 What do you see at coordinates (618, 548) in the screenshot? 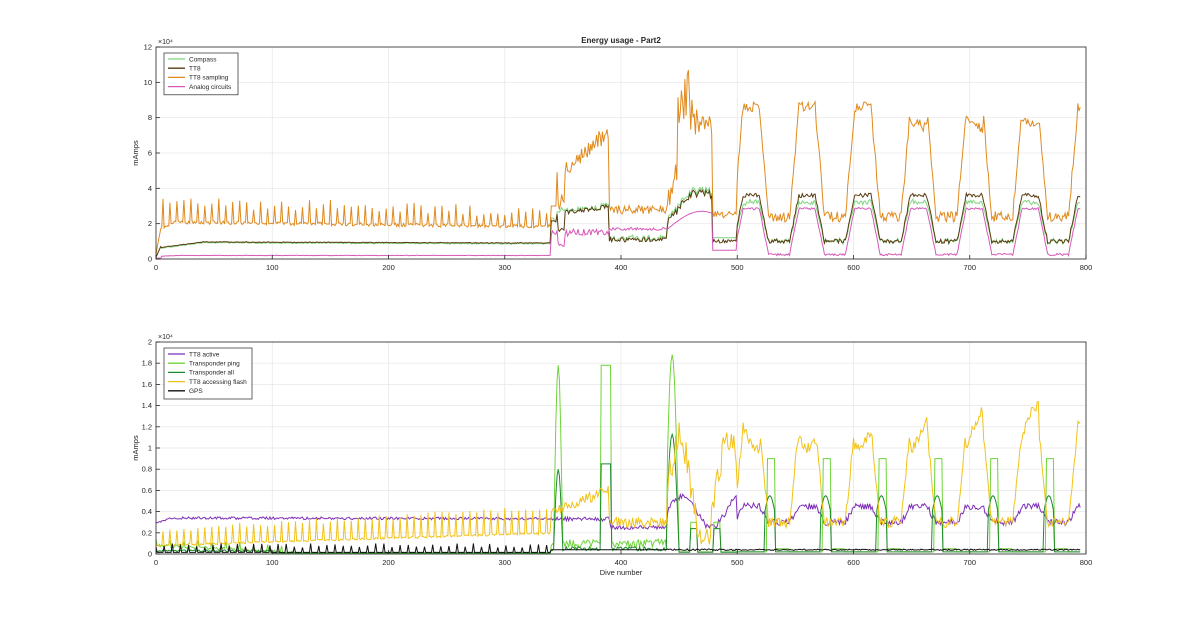
I see `bottom-series-gps` at bounding box center [618, 548].